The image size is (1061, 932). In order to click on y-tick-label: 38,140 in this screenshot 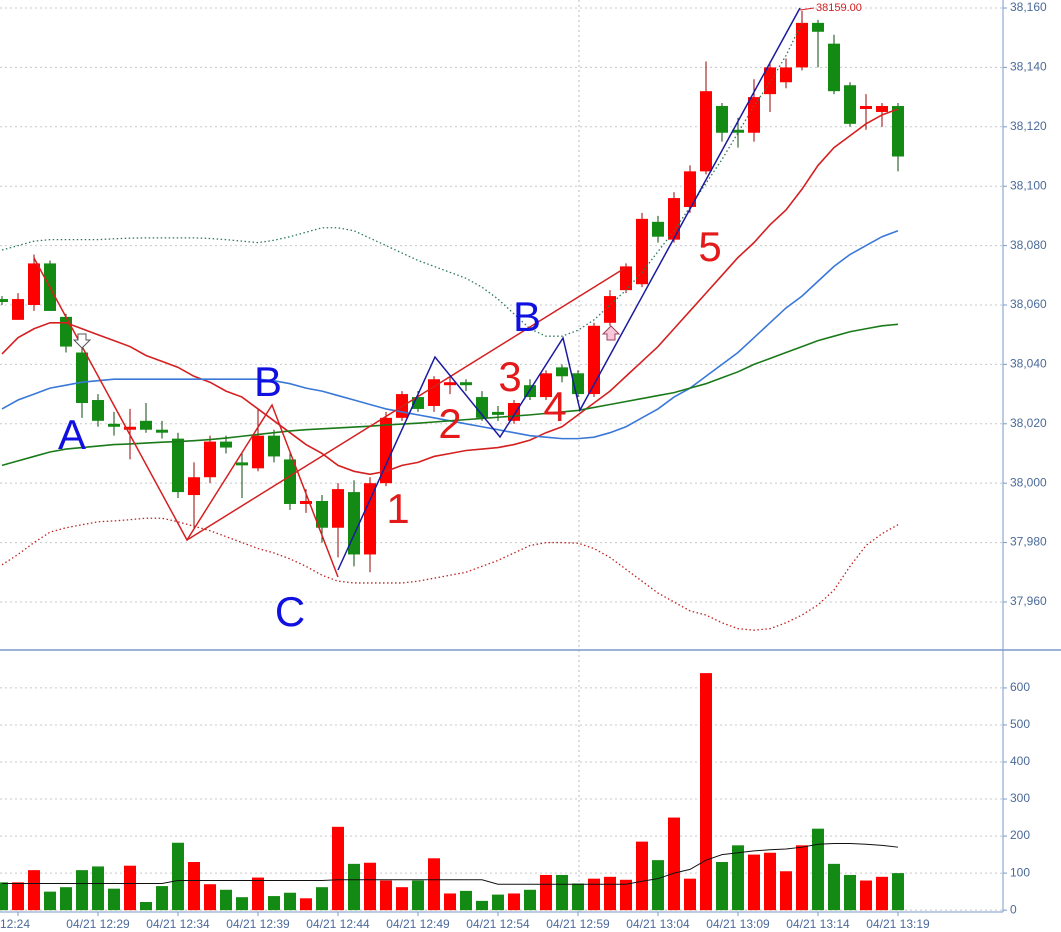, I will do `click(1028, 67)`.